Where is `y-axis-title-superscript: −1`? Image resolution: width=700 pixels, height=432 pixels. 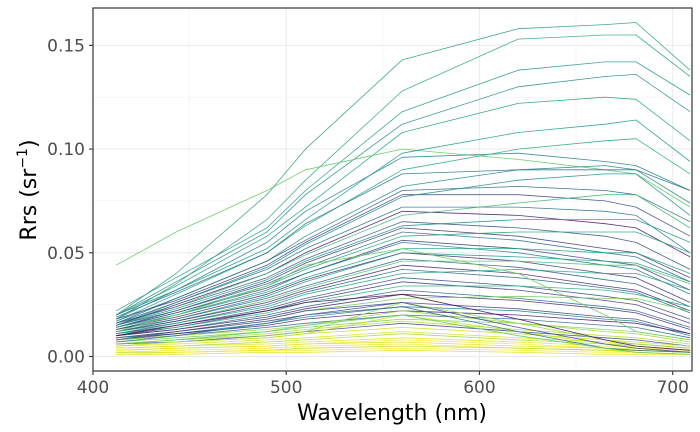 y-axis-title-superscript: −1 is located at coordinates (23, 158).